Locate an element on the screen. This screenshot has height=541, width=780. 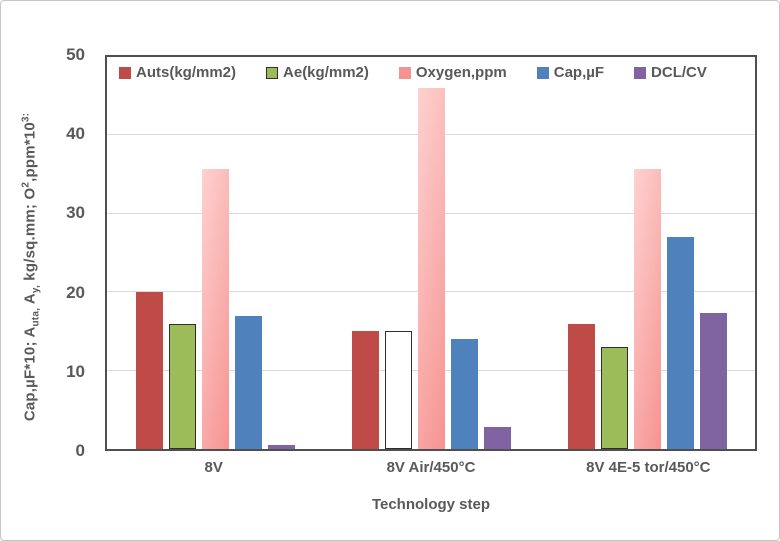
bar-series4-cat2 is located at coordinates (464, 394).